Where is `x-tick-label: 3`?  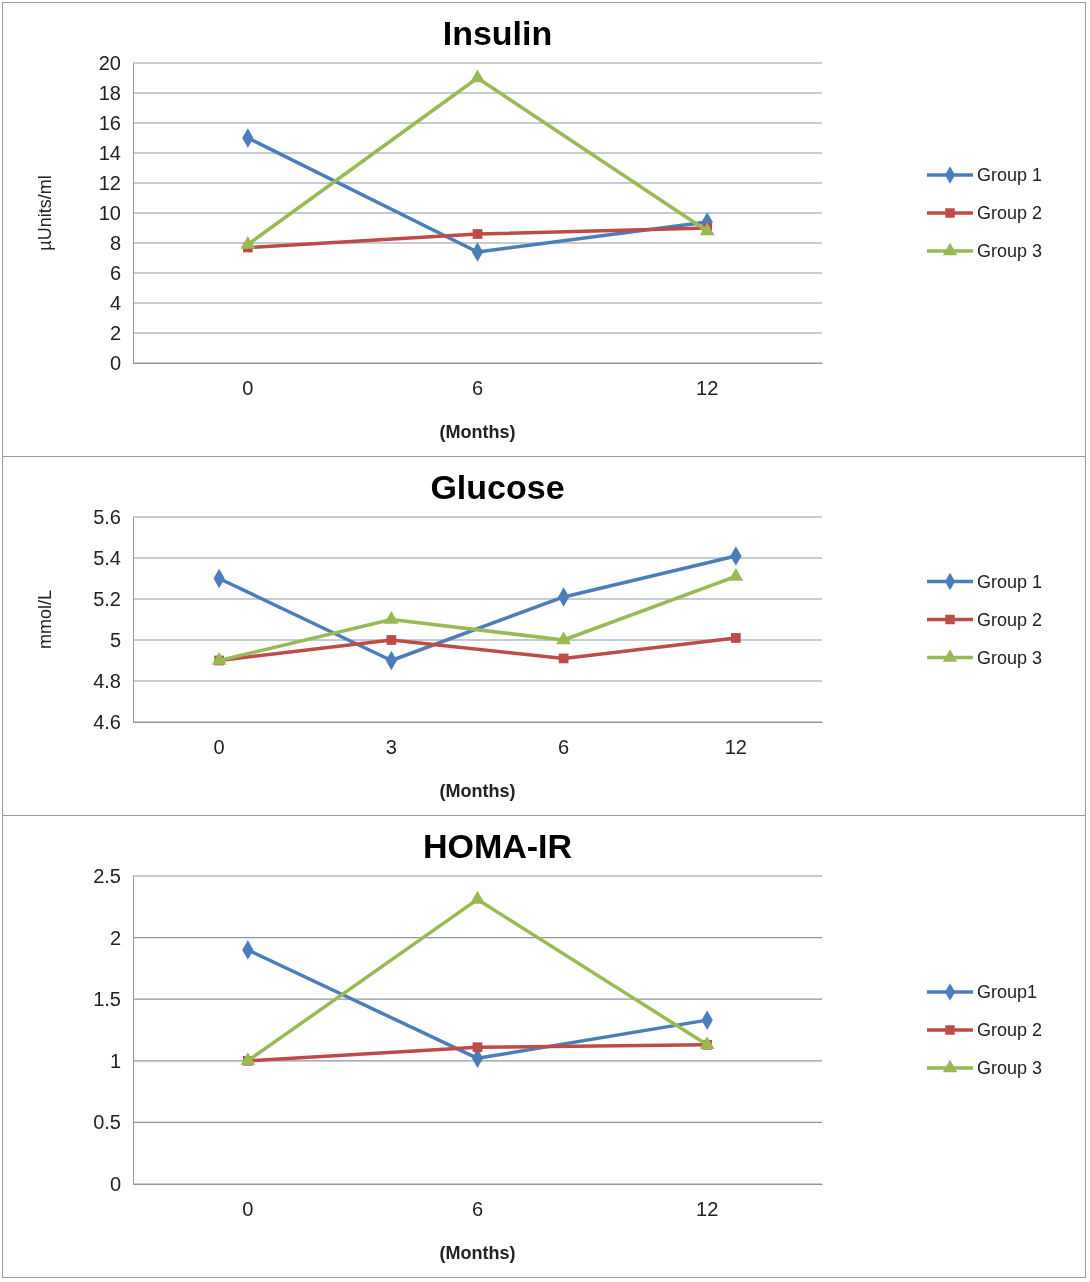 x-tick-label: 3 is located at coordinates (391, 747).